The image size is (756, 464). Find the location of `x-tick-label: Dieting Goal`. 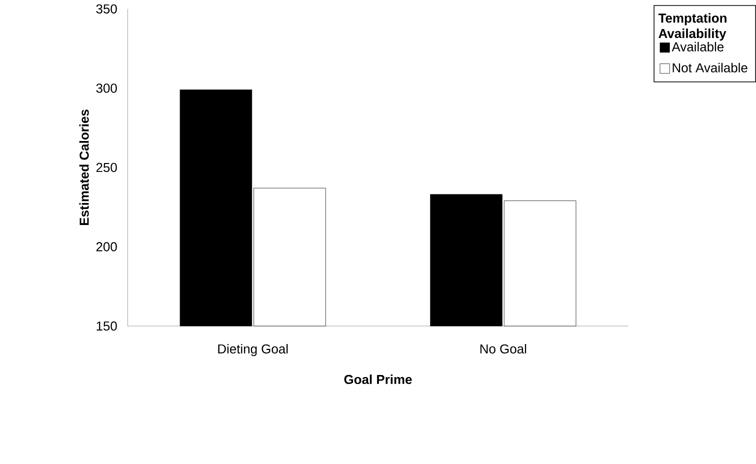

x-tick-label: Dieting Goal is located at coordinates (253, 350).